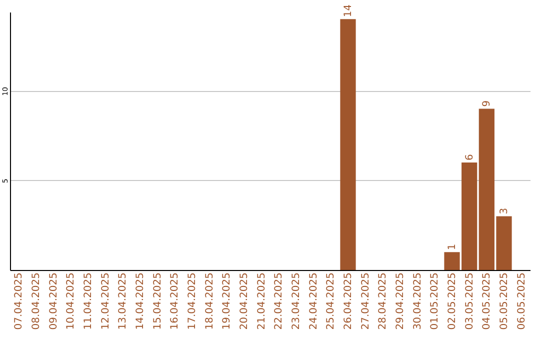 This screenshot has height=340, width=540. What do you see at coordinates (400, 301) in the screenshot?
I see `x-tick-label: 29.04.2025` at bounding box center [400, 301].